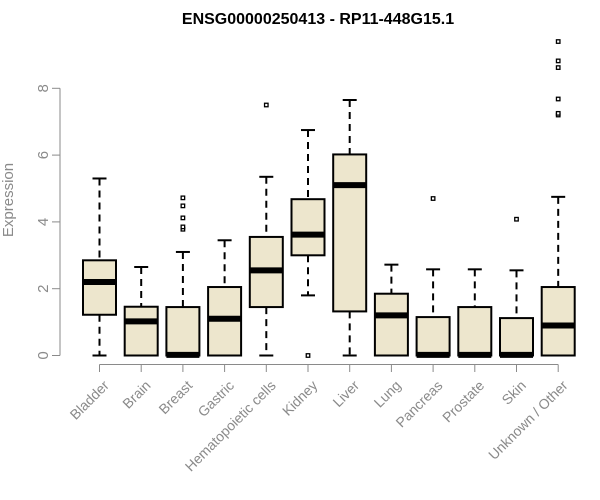 This screenshot has height=500, width=600. Describe the element at coordinates (300, 398) in the screenshot. I see `x-tick-label: Kidney` at that location.